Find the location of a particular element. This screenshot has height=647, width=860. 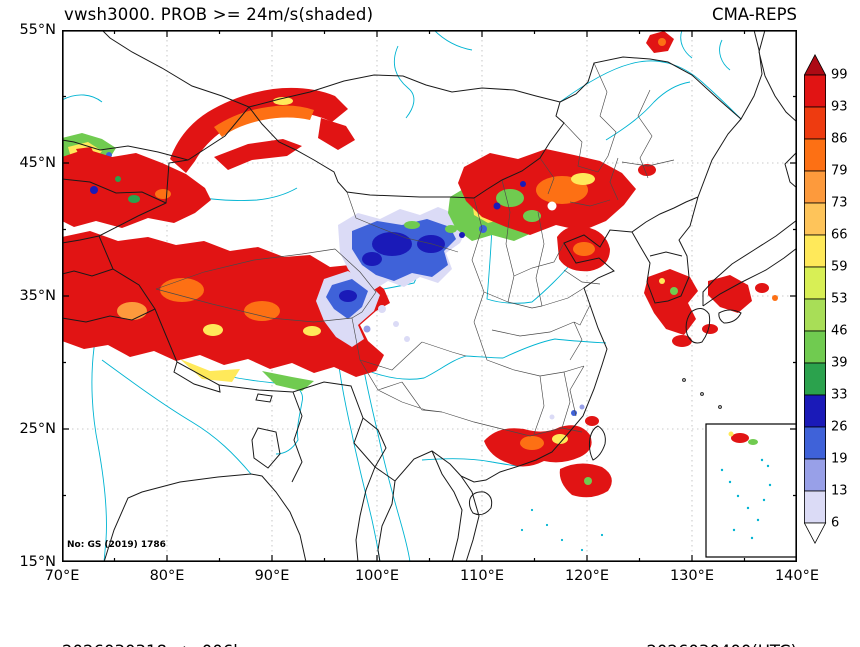

model-label: CMA-REPS is located at coordinates (754, 14).